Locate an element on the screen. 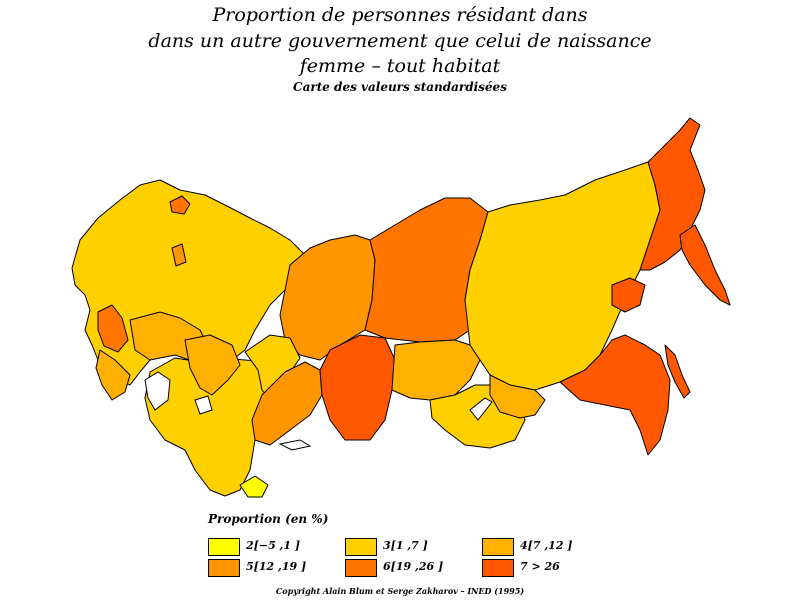  legend-label: 7 > 26 is located at coordinates (540, 566).